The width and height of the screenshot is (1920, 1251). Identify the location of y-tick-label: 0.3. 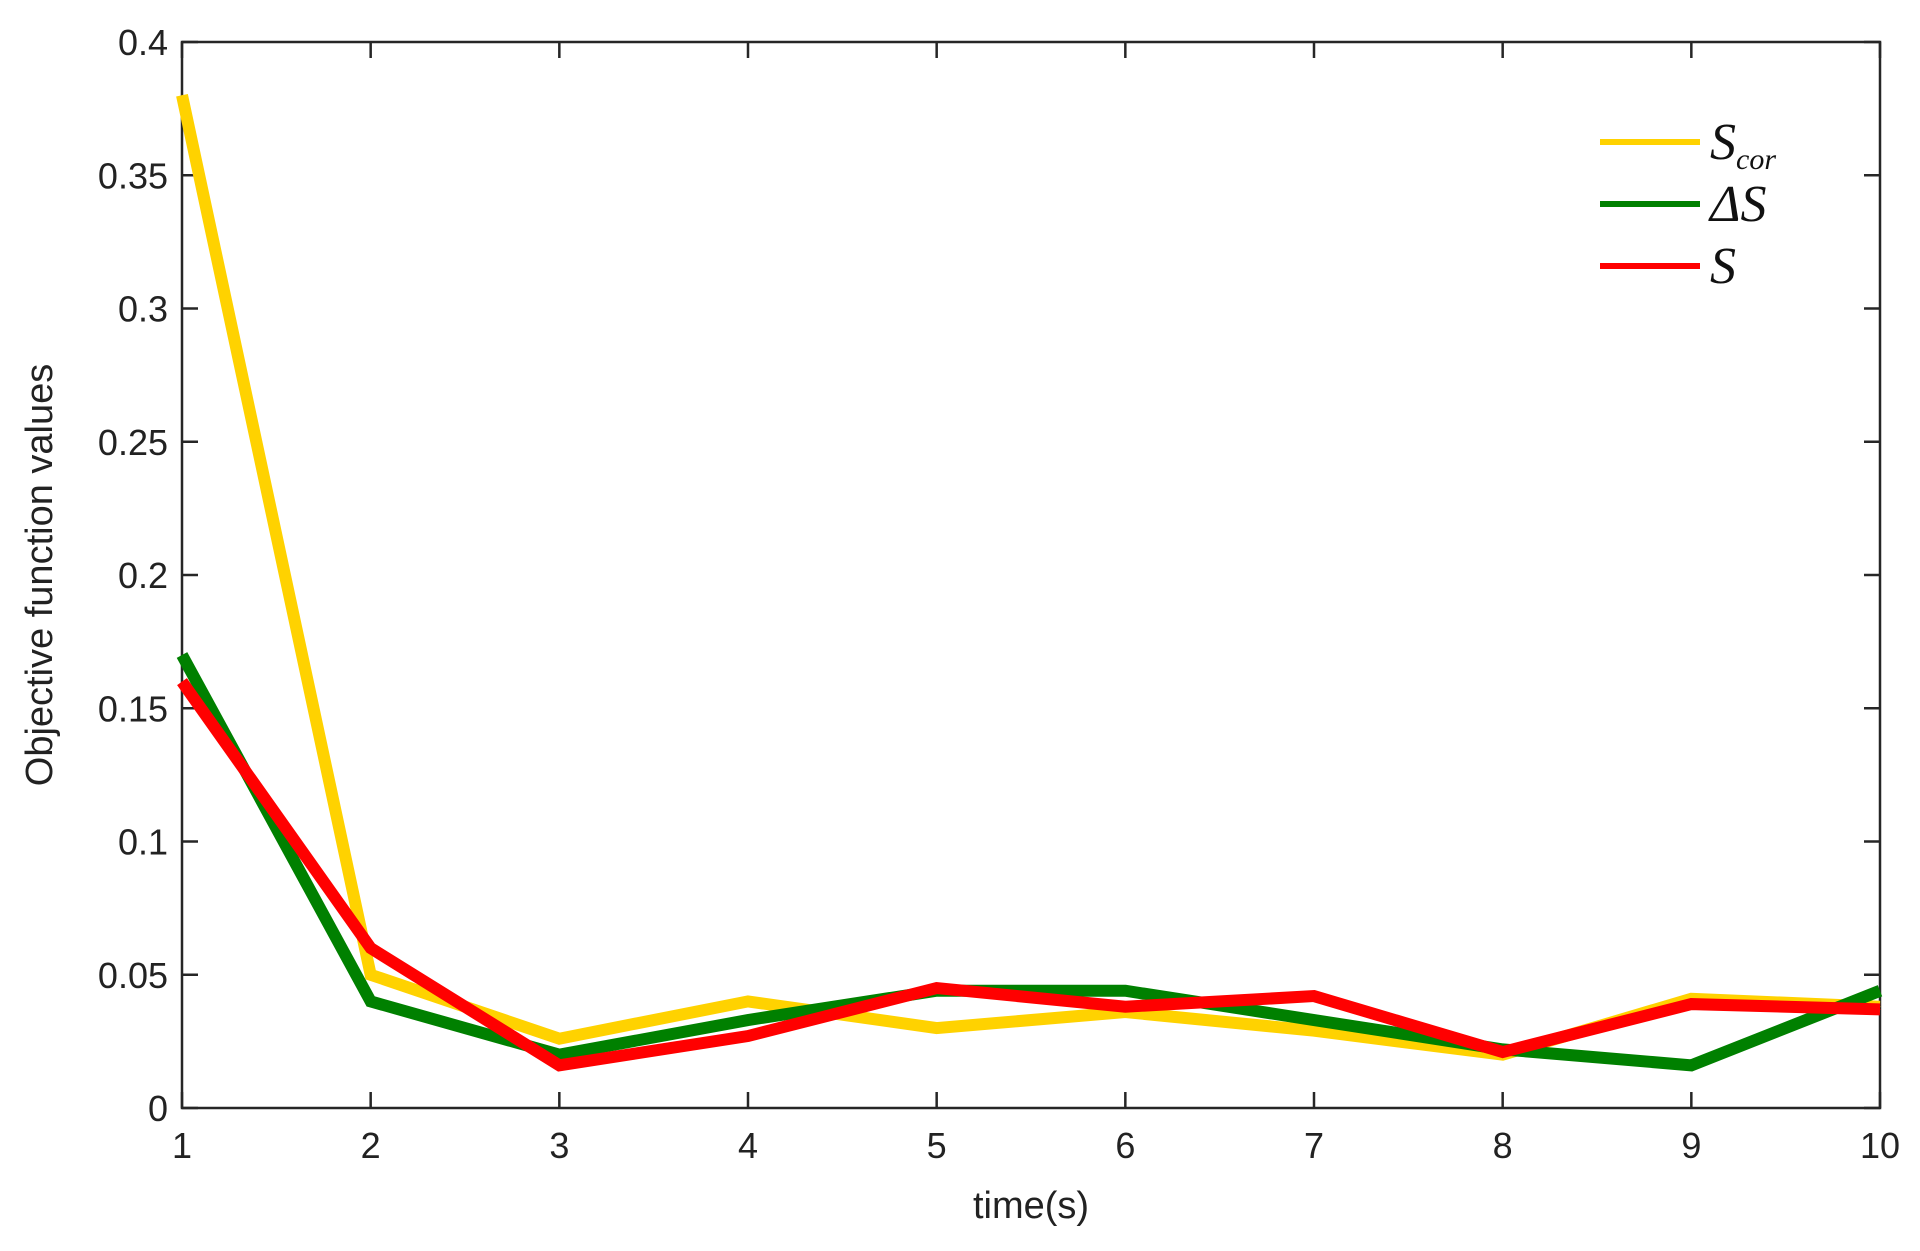
(143, 309).